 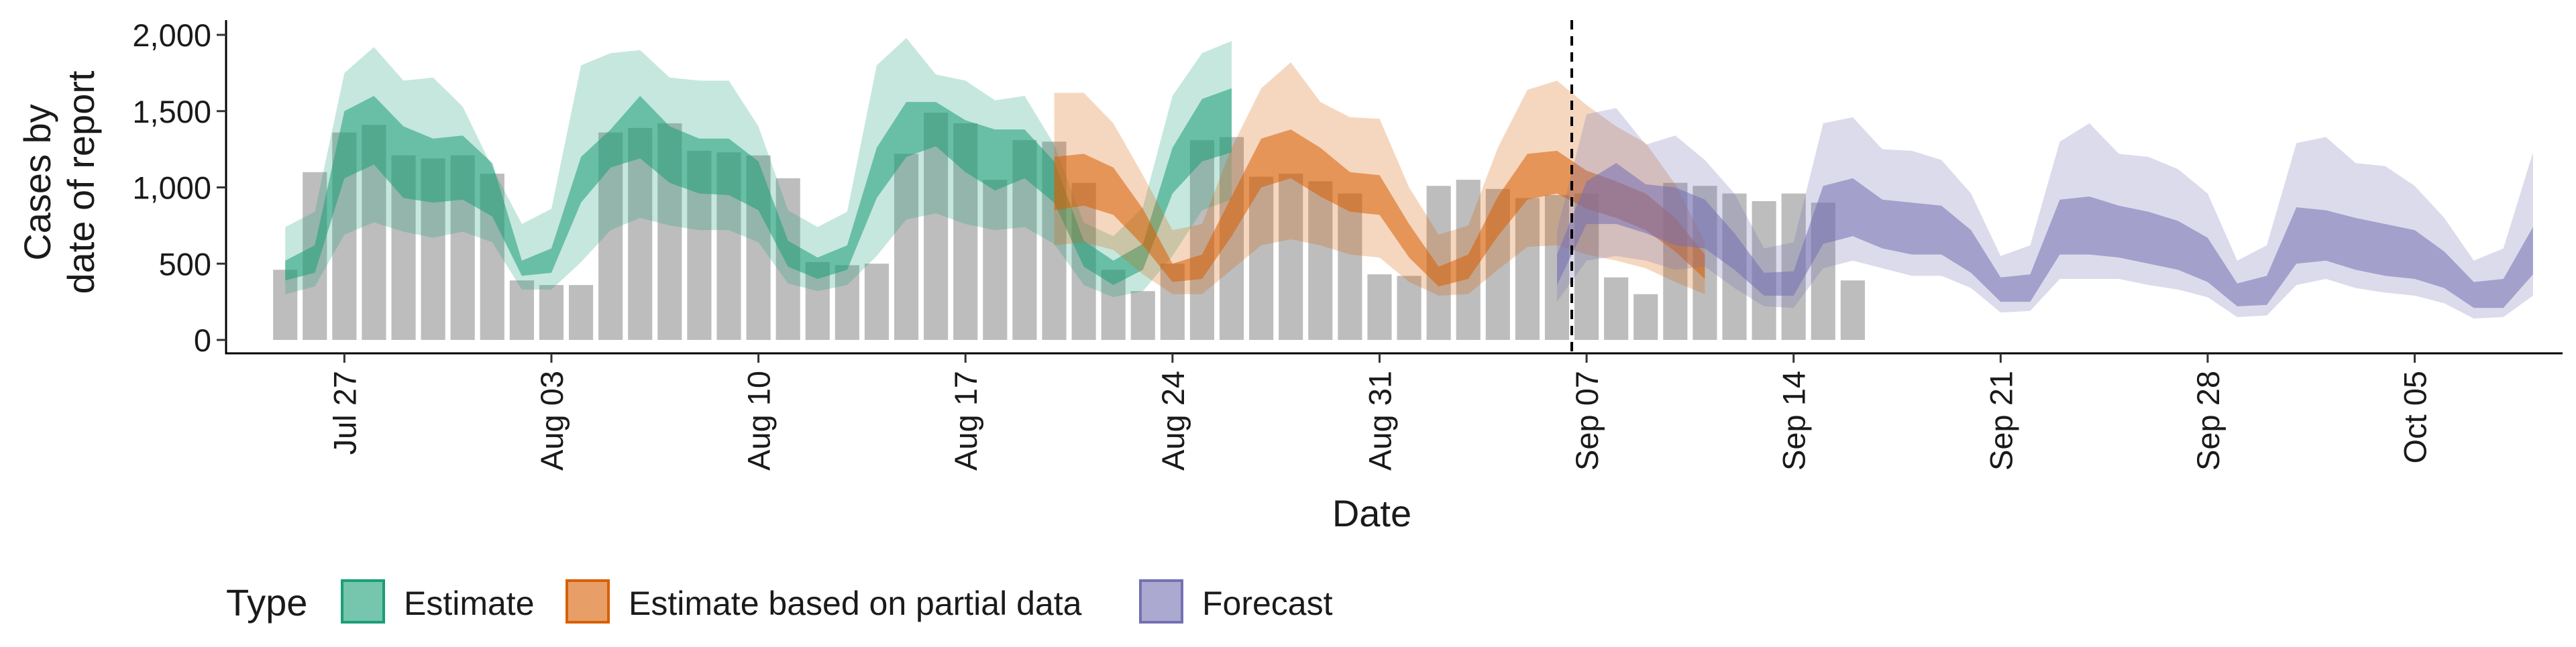 I want to click on legend-label: Estimate, so click(x=469, y=603).